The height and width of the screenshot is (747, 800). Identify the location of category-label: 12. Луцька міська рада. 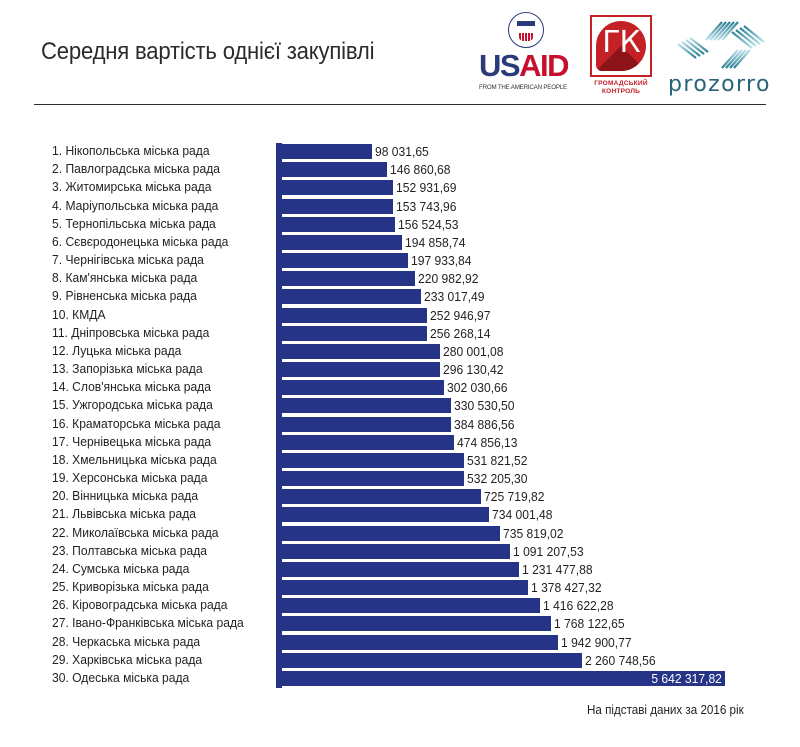
(117, 350).